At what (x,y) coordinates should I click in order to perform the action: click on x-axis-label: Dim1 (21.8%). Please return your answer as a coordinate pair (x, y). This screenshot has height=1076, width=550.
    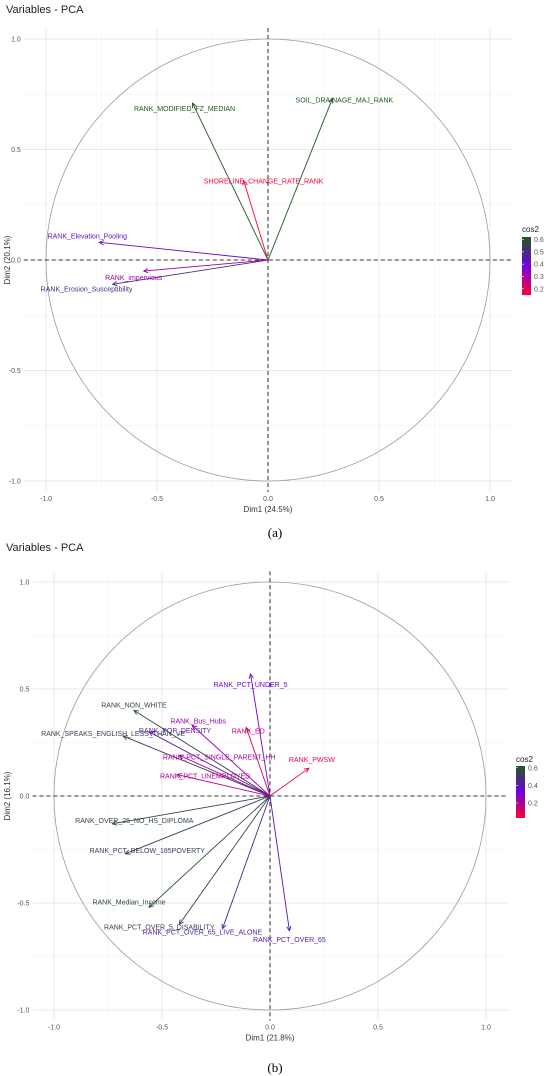
    Looking at the image, I should click on (270, 1038).